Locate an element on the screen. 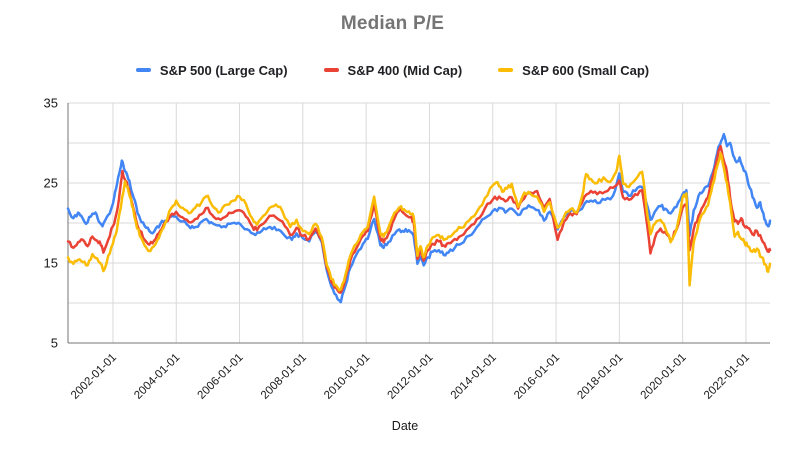 The image size is (785, 455). legend-item-sp400: S&P 400 (Mid Cap) is located at coordinates (393, 70).